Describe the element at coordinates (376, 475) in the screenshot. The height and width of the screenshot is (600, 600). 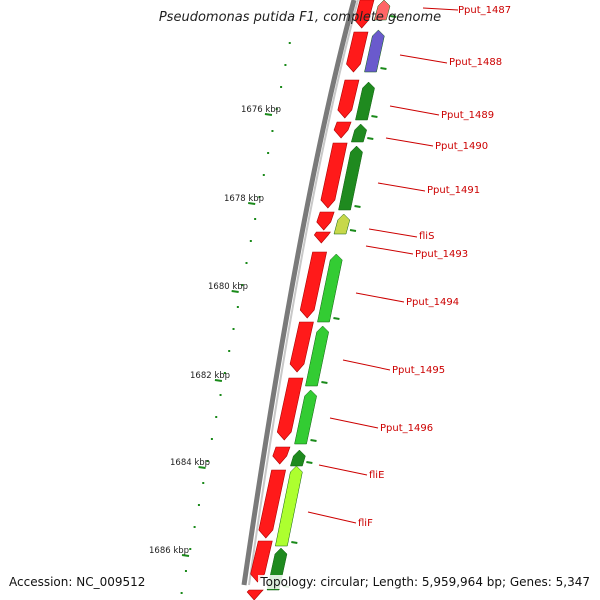
I see `gene-label: fliE` at that location.